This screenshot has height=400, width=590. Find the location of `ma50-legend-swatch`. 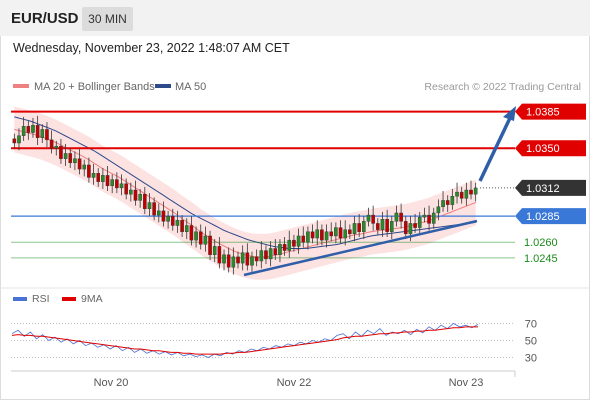

ma50-legend-swatch is located at coordinates (163, 86).